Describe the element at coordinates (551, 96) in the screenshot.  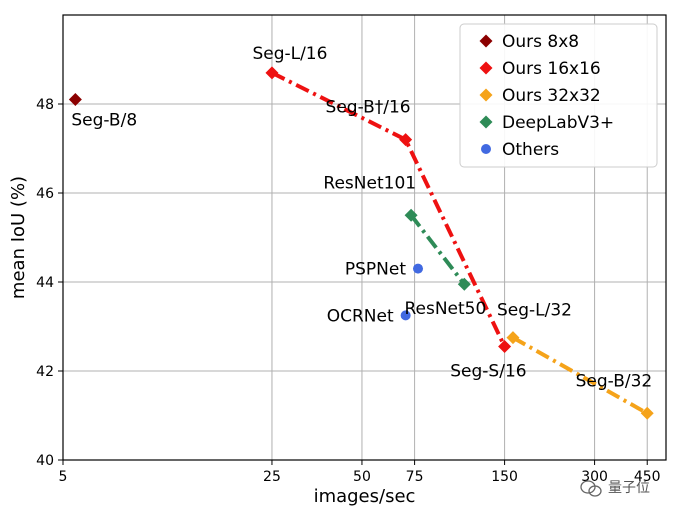
I see `legend-entry: Ours 32x32` at that location.